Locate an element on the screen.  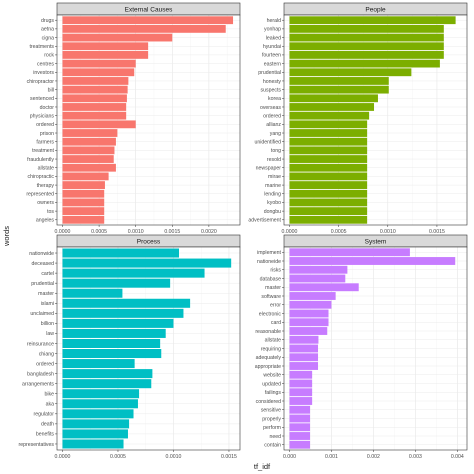
y-tick-label: law is located at coordinates (50, 334).